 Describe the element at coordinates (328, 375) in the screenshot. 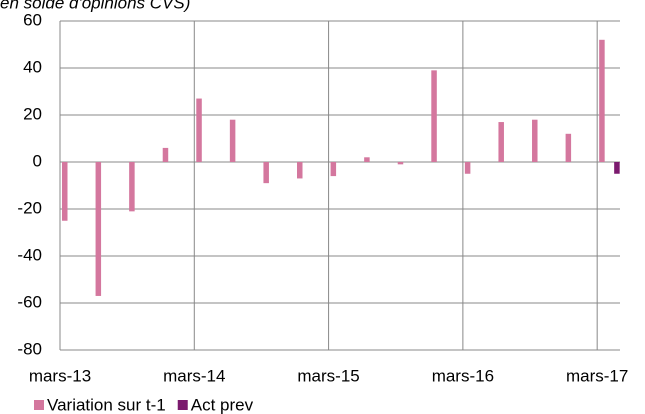

I see `x-tick-label: mars-15` at that location.